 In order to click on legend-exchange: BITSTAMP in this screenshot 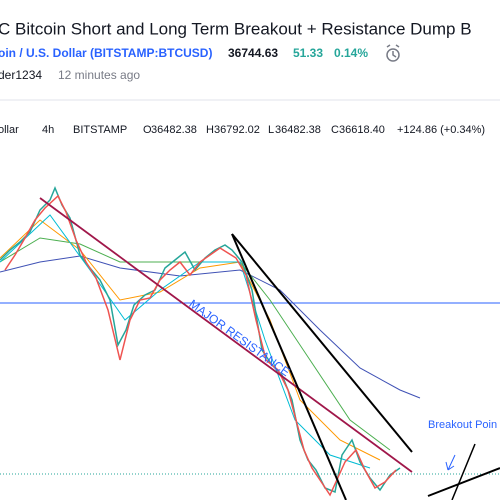, I will do `click(100, 130)`.